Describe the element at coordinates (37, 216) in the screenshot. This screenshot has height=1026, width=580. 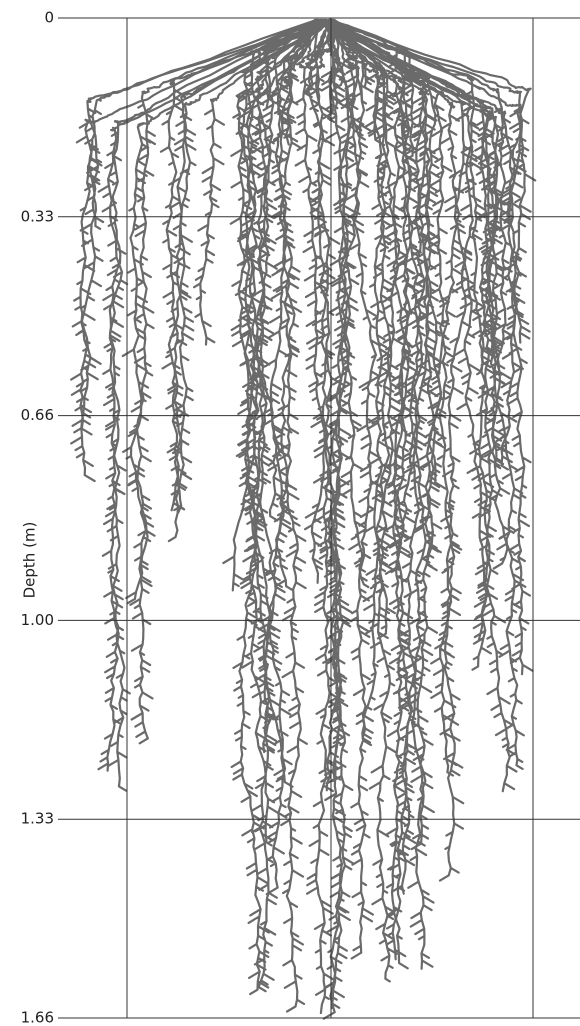
I see `y-tick-label: 0.33` at that location.